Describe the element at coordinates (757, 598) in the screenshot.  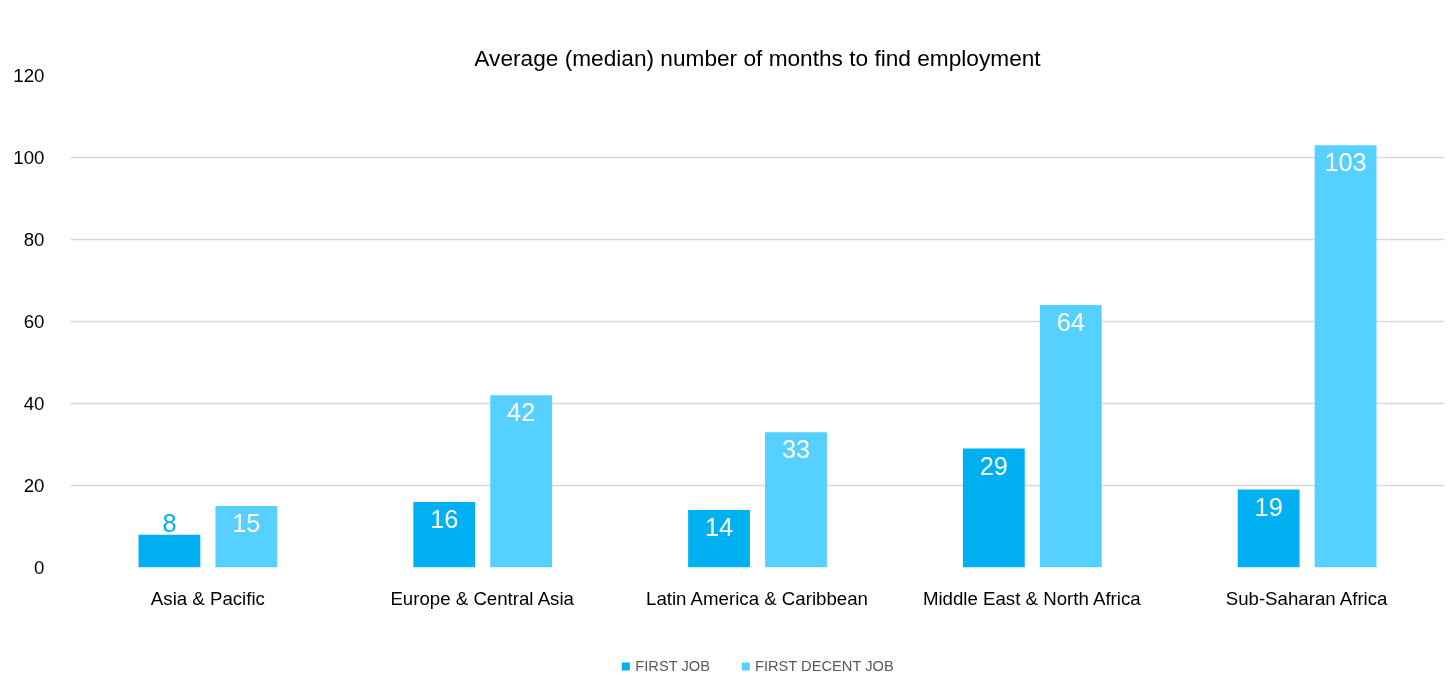
I see `x-tick-label: Latin America & Caribbean` at that location.